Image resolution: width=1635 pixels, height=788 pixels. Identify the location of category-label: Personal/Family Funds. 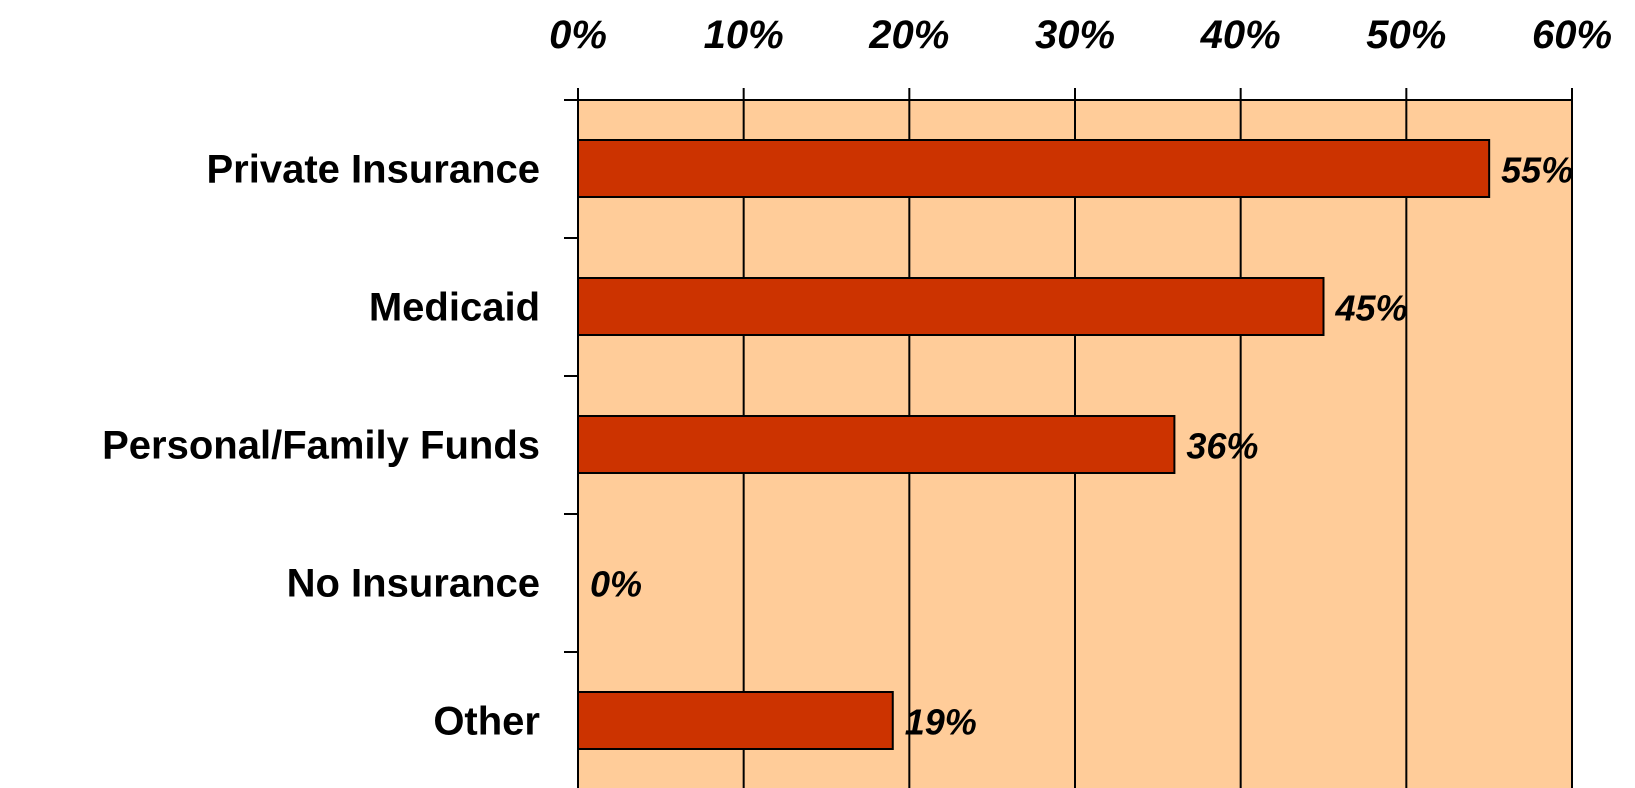
(321, 446).